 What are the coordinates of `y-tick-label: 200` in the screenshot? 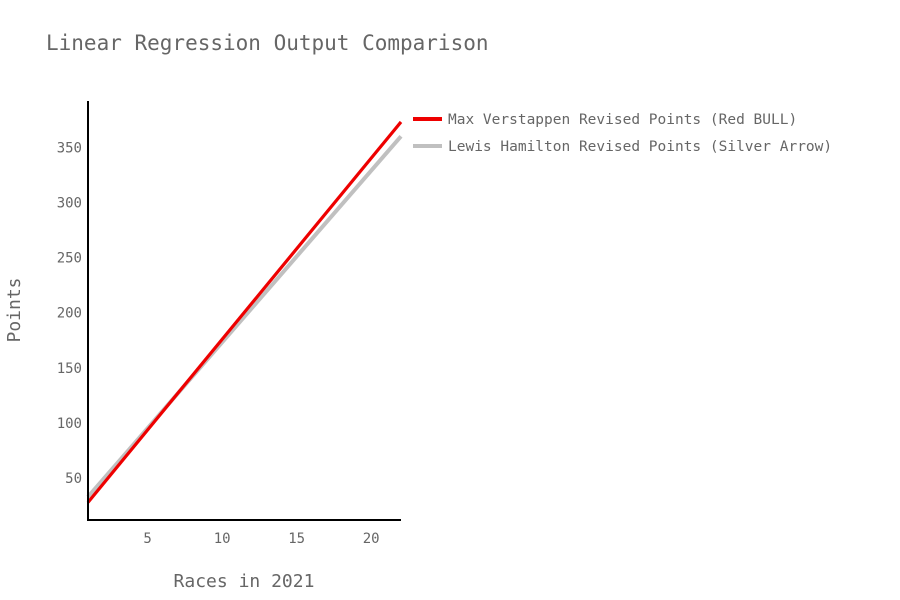 It's located at (69, 314).